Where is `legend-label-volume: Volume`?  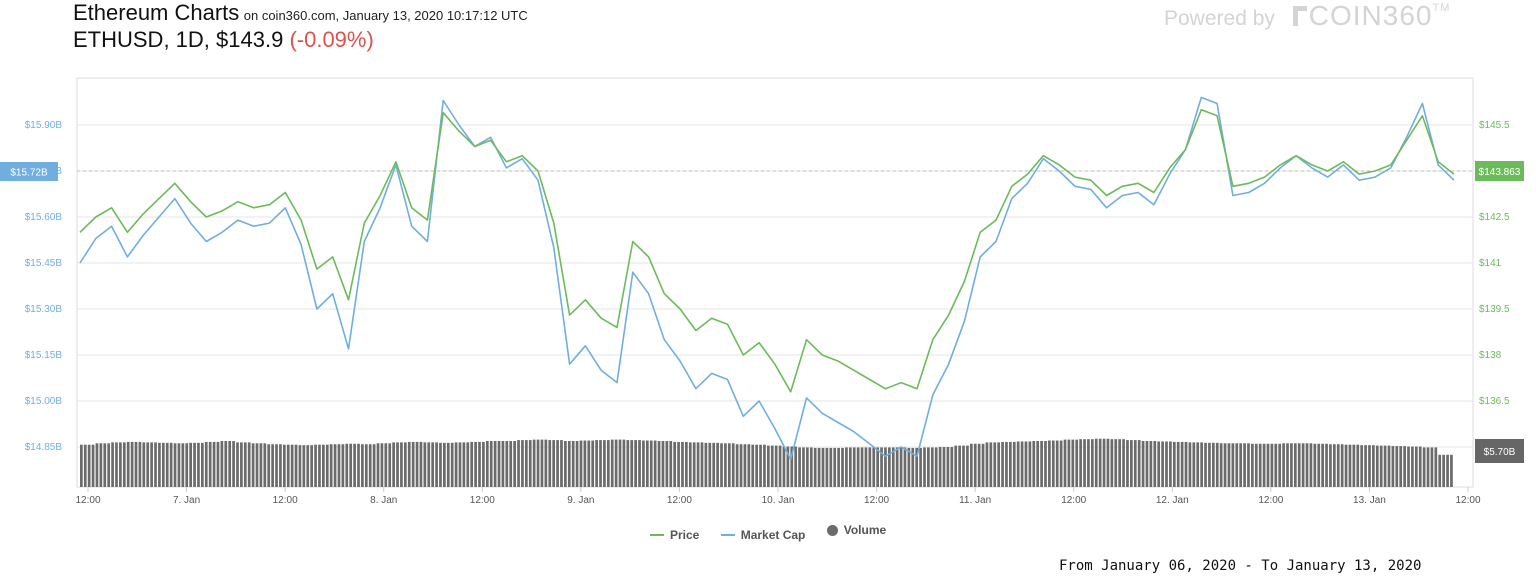 legend-label-volume: Volume is located at coordinates (865, 530).